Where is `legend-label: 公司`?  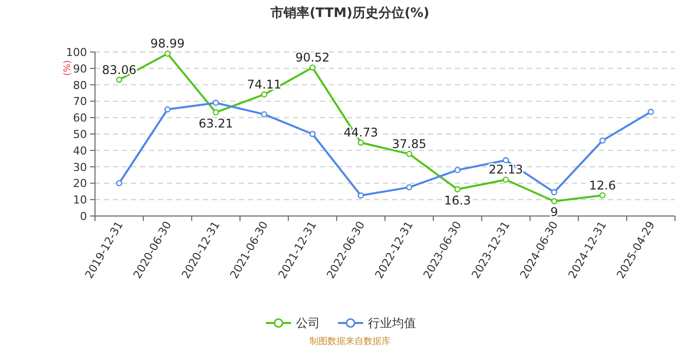 legend-label: 公司 is located at coordinates (308, 323).